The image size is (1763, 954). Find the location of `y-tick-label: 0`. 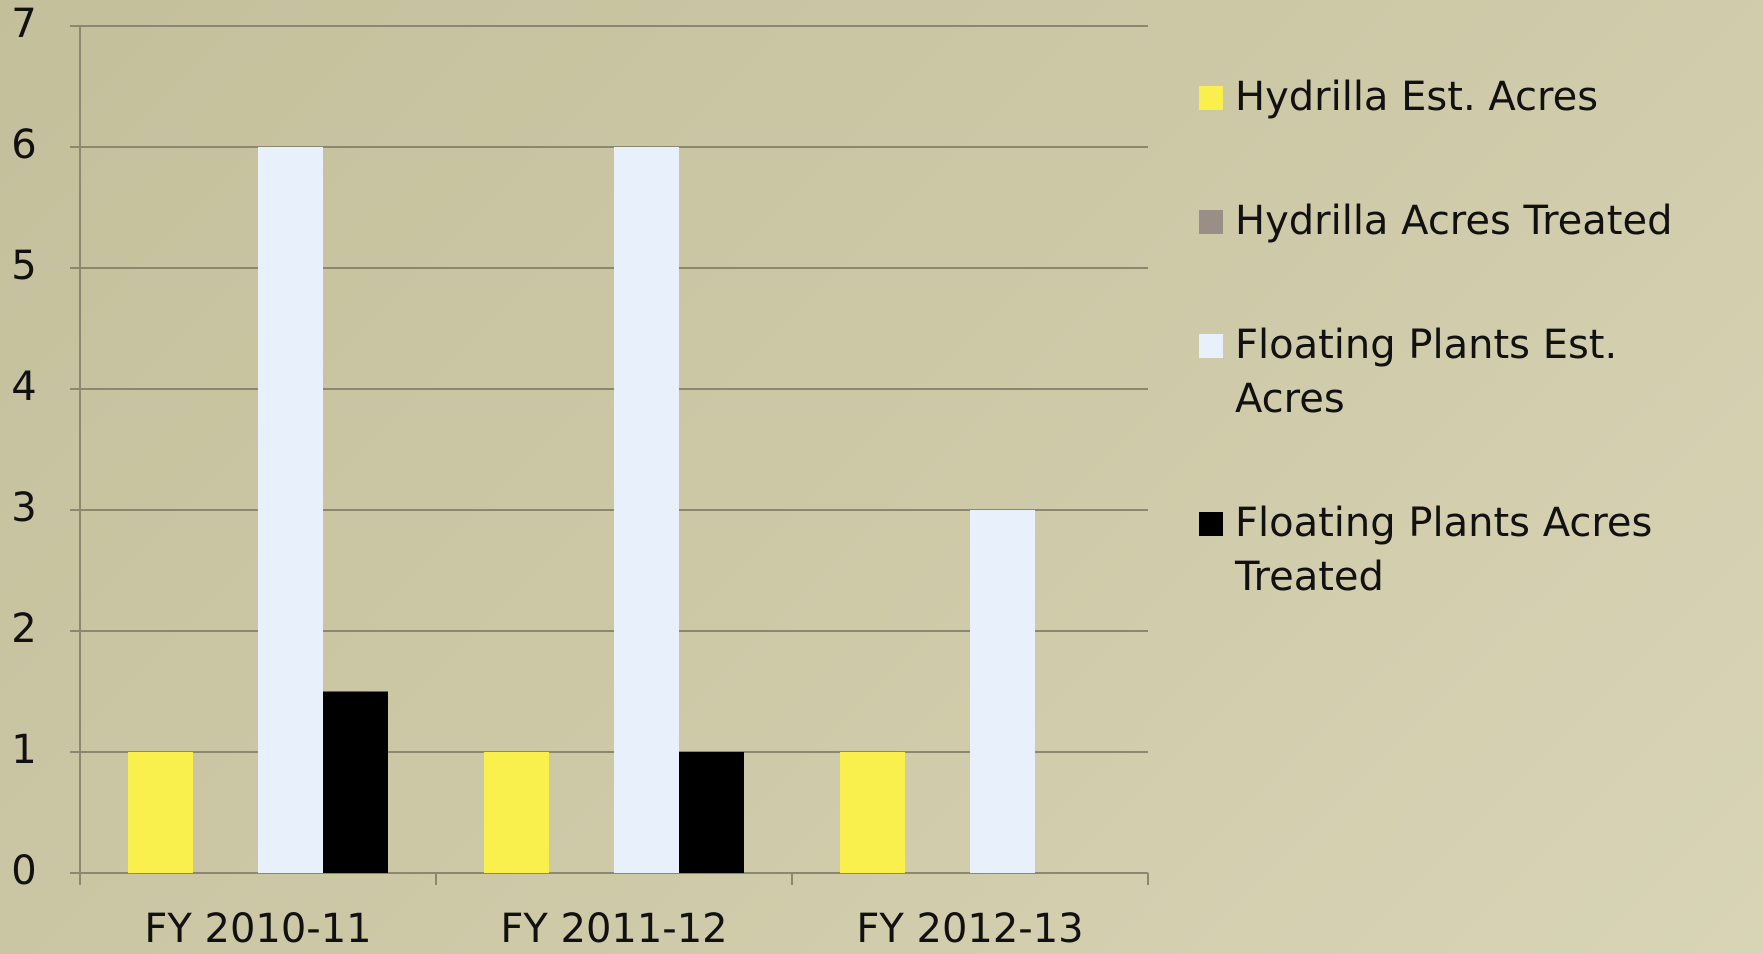

y-tick-label: 0 is located at coordinates (23, 871).